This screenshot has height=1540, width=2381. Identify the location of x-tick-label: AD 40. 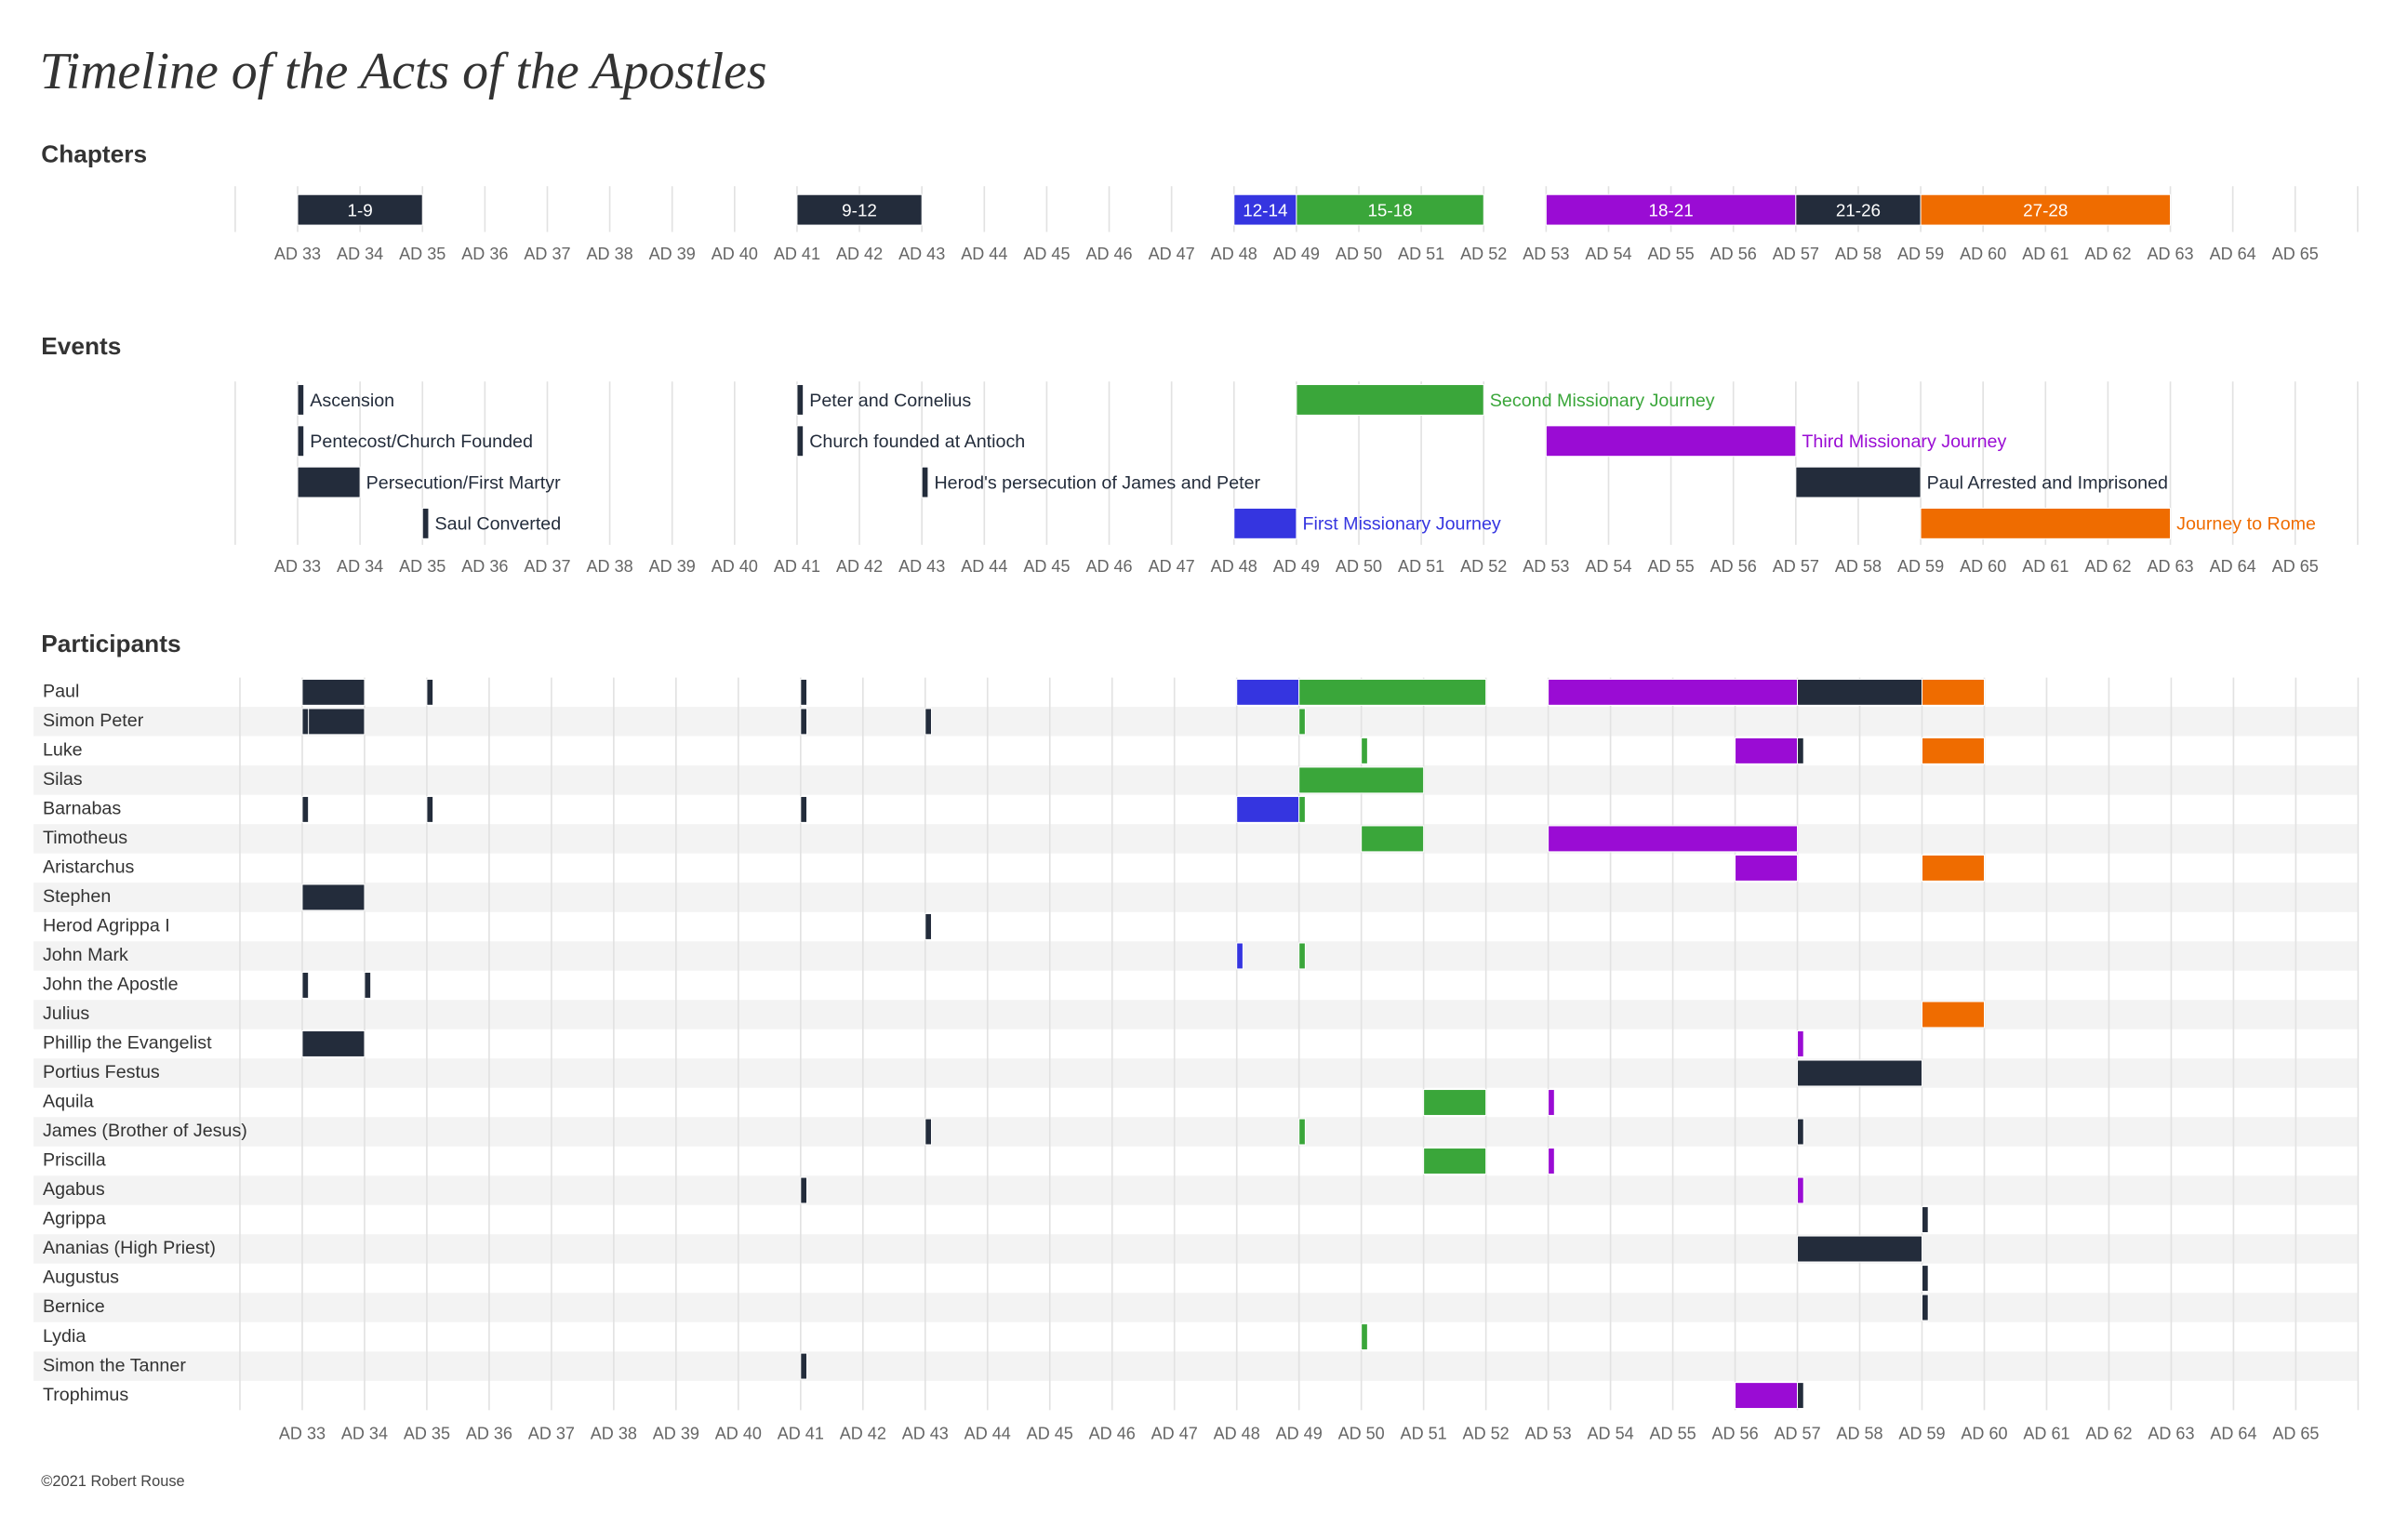
(738, 1433).